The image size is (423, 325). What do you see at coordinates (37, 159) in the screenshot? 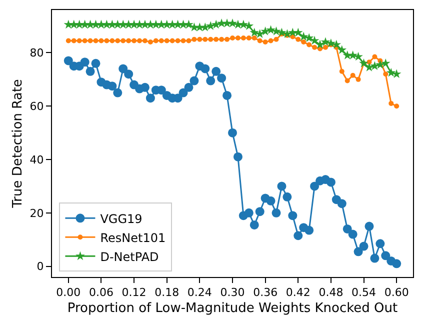
I see `y-tick-label: 40` at bounding box center [37, 159].